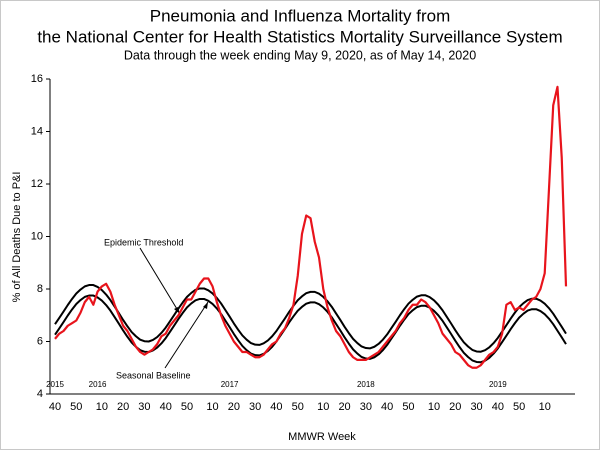  What do you see at coordinates (40, 341) in the screenshot?
I see `y-tick-label: 6` at bounding box center [40, 341].